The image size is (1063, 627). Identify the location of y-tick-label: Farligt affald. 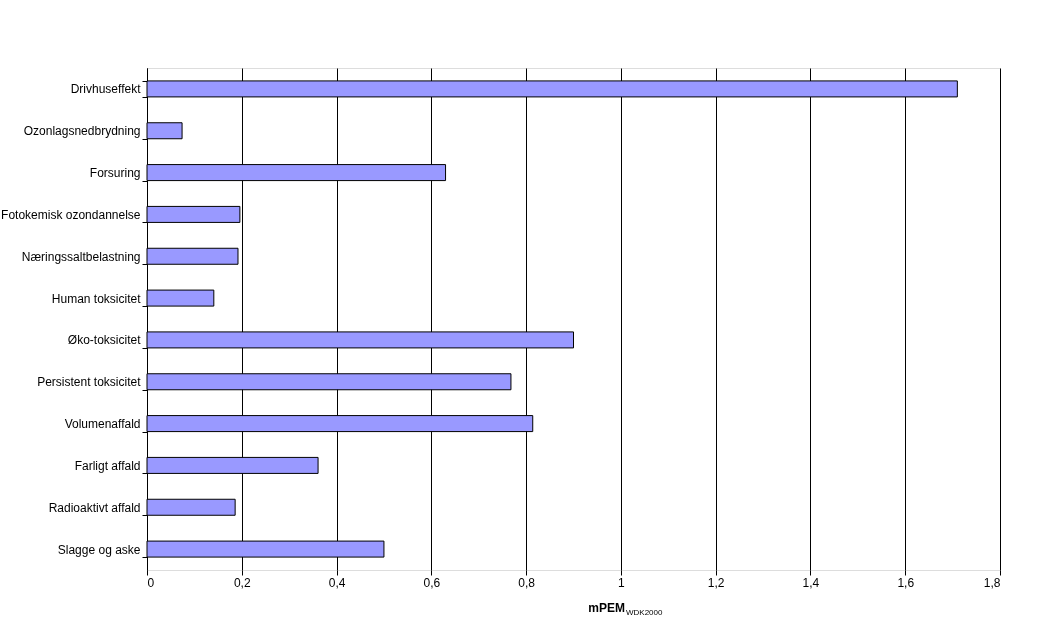
(107, 465).